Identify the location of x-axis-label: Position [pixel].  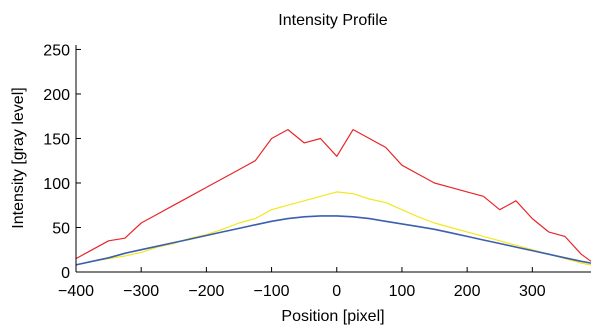
(332, 316).